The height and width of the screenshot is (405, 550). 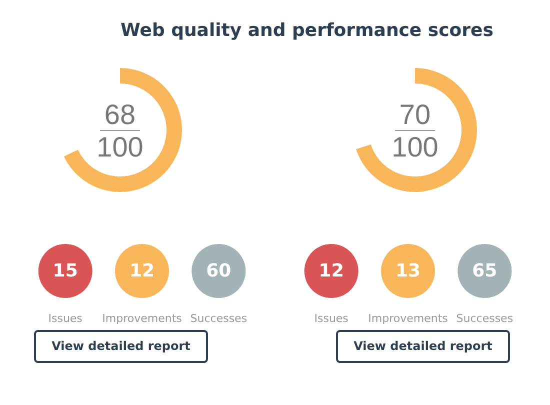 What do you see at coordinates (65, 271) in the screenshot?
I see `data-label: 15` at bounding box center [65, 271].